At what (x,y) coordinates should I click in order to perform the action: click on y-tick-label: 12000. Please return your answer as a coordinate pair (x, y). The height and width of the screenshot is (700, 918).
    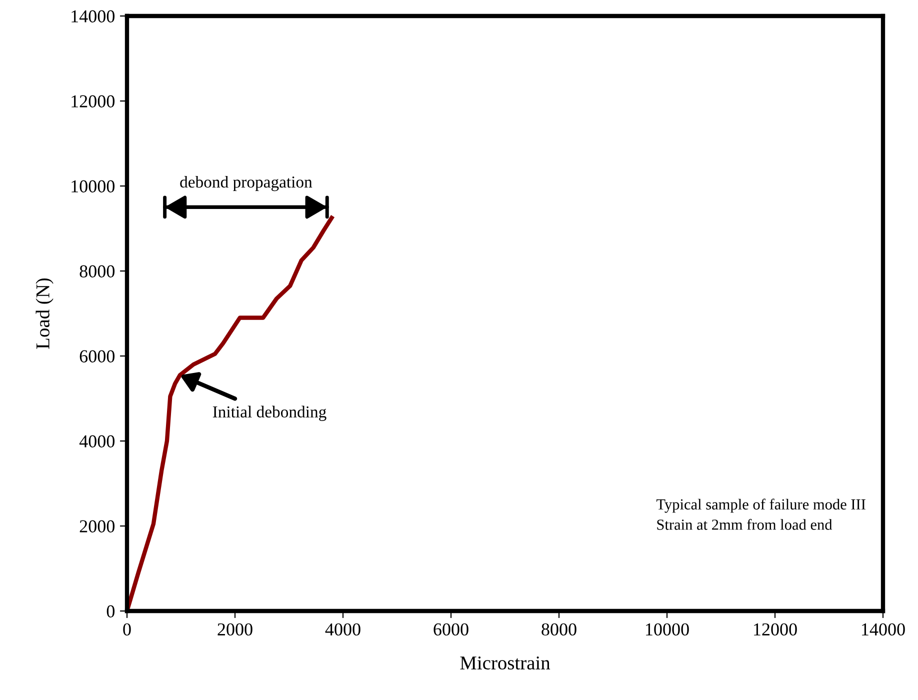
    Looking at the image, I should click on (93, 101).